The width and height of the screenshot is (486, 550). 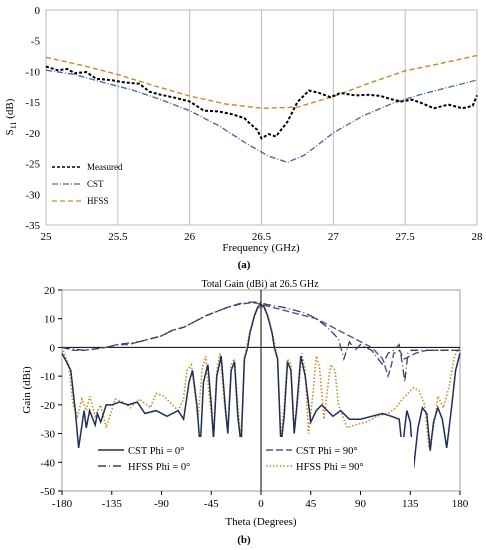 I want to click on chart-b-legend-label: HFSS Phi = 90°, so click(x=330, y=467).